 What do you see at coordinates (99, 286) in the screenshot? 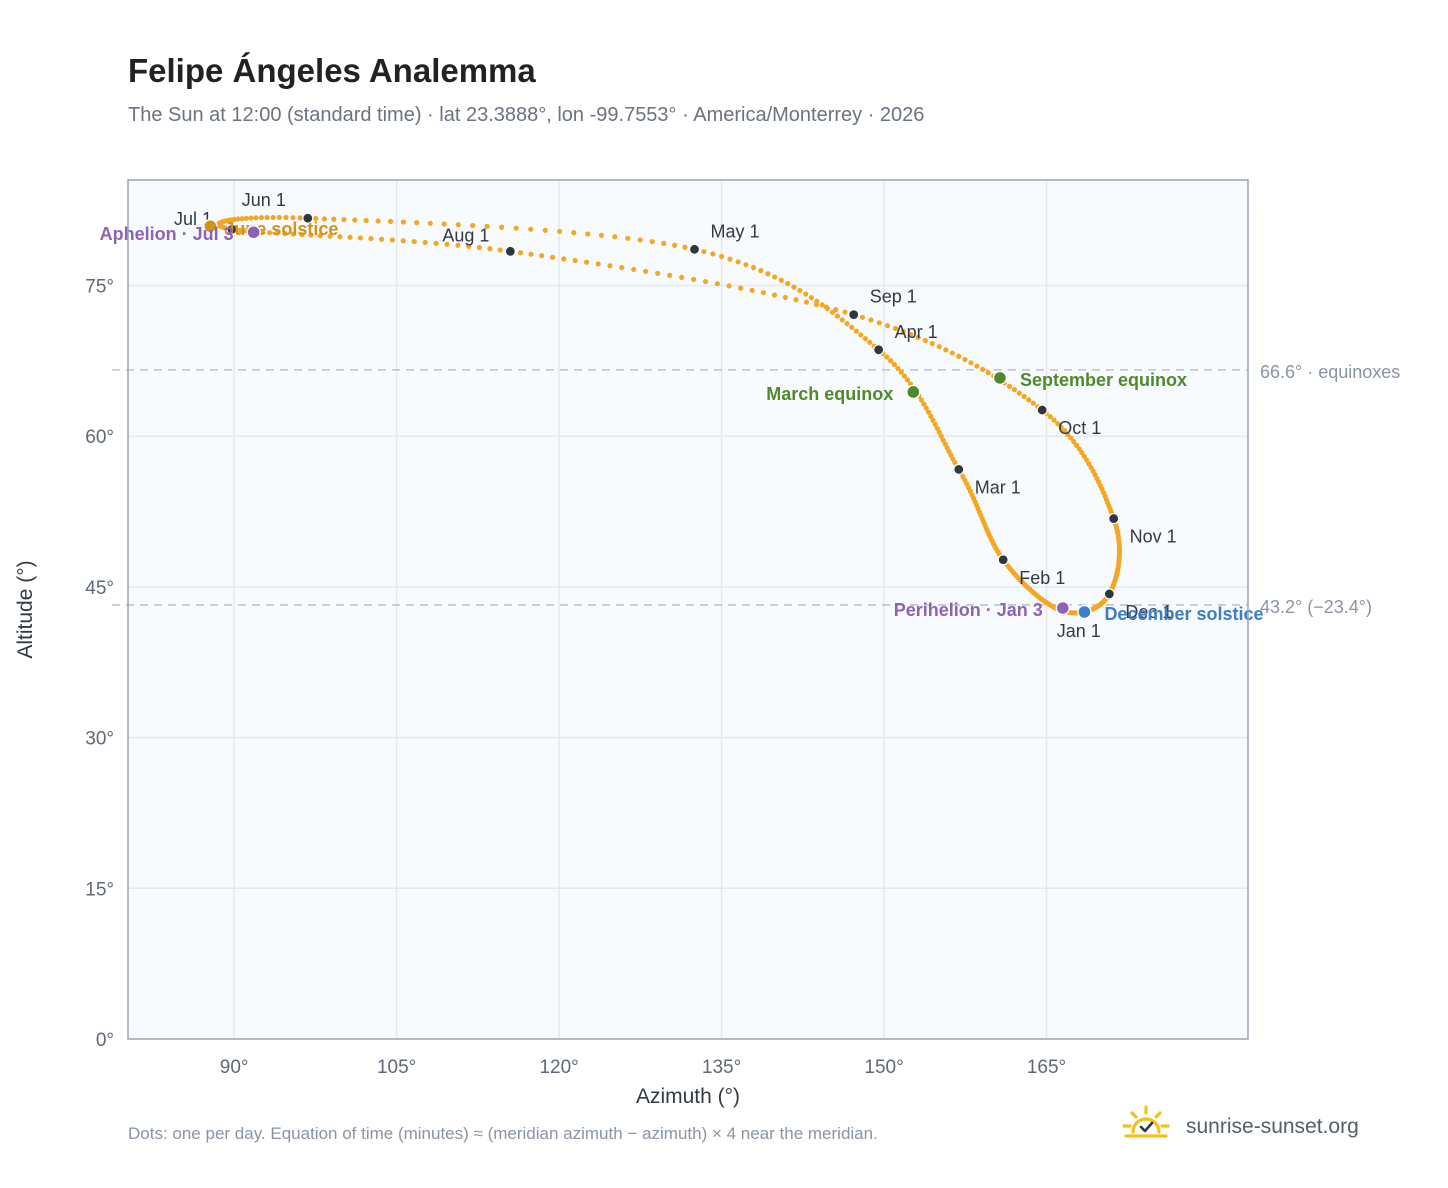
I see `y-tick-label: 75°` at bounding box center [99, 286].